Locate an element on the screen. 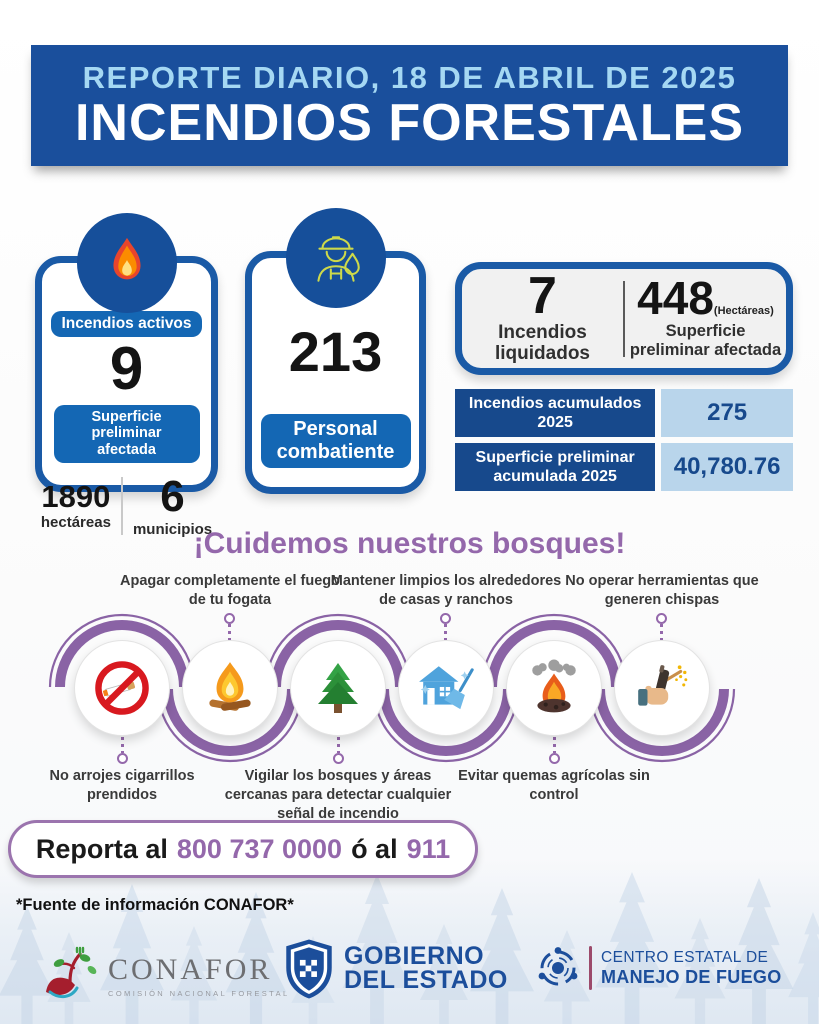  tip-label-no-burns: Evitar quemas agrícolas sin control is located at coordinates (554, 786).